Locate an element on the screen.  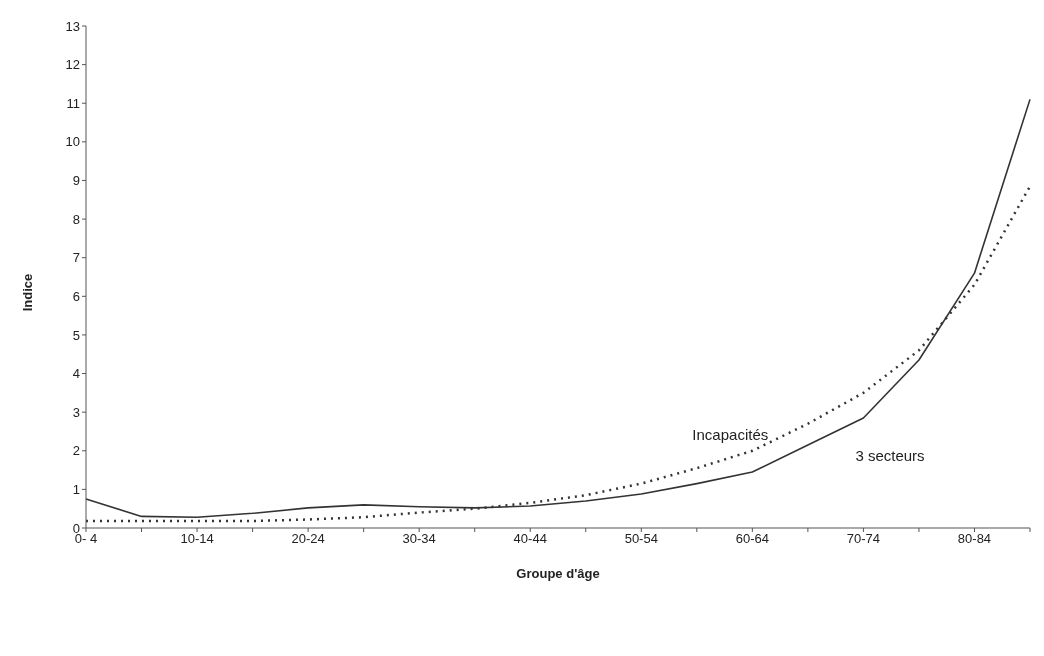
y-tick-label: 11 is located at coordinates (73, 103).